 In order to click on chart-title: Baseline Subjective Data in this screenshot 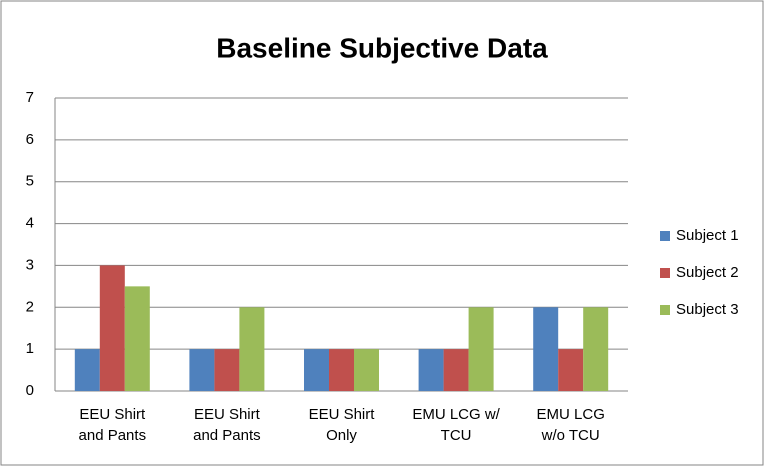, I will do `click(382, 47)`.